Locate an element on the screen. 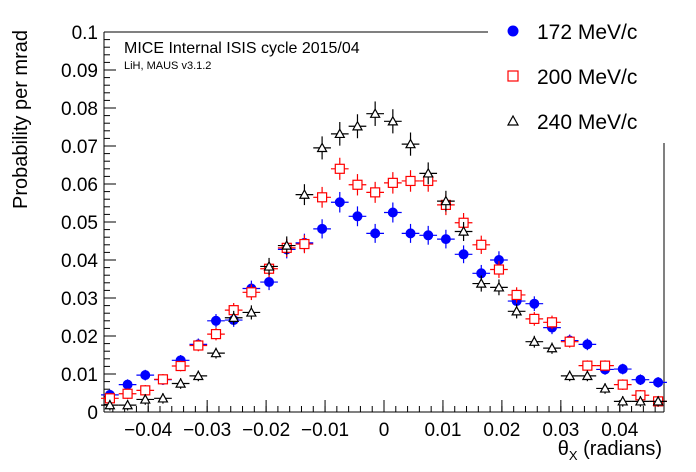  legend: 172 MeV/c 200 MeV/c 240 MeV/c is located at coordinates (571, 77).